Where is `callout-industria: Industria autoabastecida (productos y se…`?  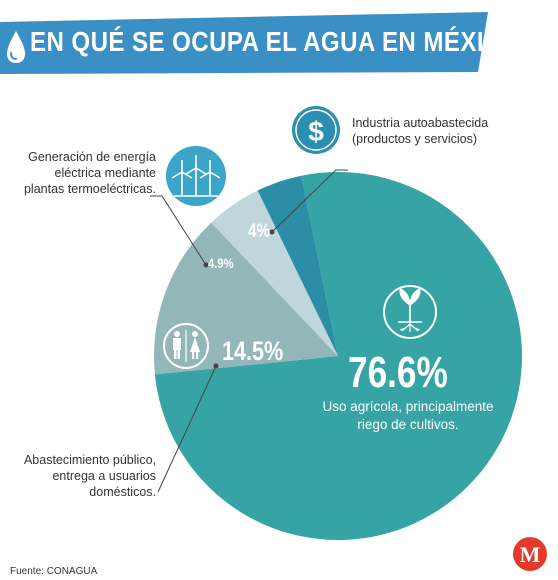 callout-industria: Industria autoabastecida (productos y se… is located at coordinates (420, 131).